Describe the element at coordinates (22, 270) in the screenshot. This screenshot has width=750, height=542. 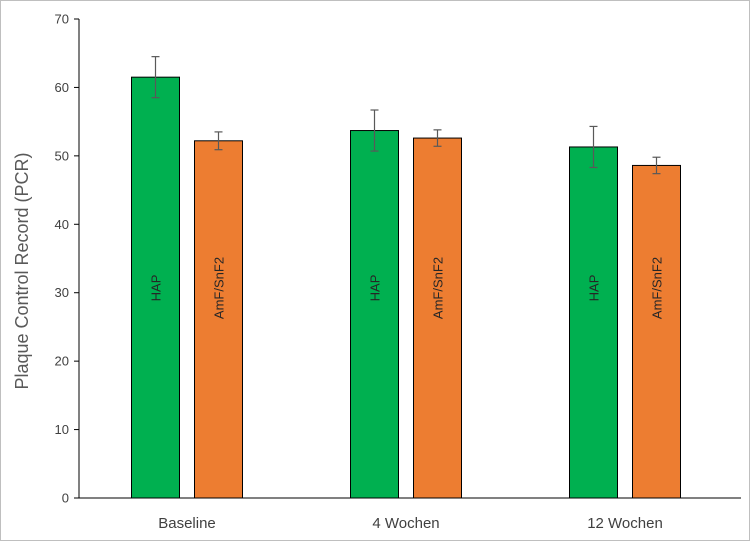
I see `y-axis-title: Plaque Control Record (PCR)` at that location.